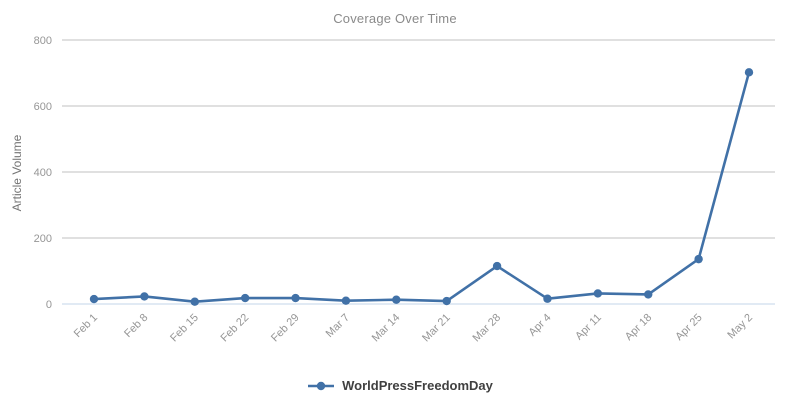 This screenshot has height=400, width=800. Describe the element at coordinates (395, 18) in the screenshot. I see `chart-title: Coverage Over Time` at that location.